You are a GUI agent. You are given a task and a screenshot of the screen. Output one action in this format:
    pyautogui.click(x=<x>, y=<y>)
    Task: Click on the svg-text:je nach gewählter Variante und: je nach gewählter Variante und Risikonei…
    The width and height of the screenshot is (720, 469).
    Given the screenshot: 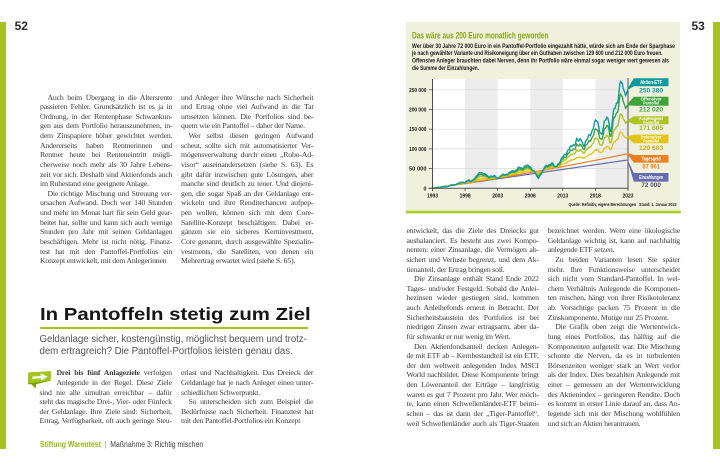 What is the action you would take?
    pyautogui.click(x=536, y=53)
    